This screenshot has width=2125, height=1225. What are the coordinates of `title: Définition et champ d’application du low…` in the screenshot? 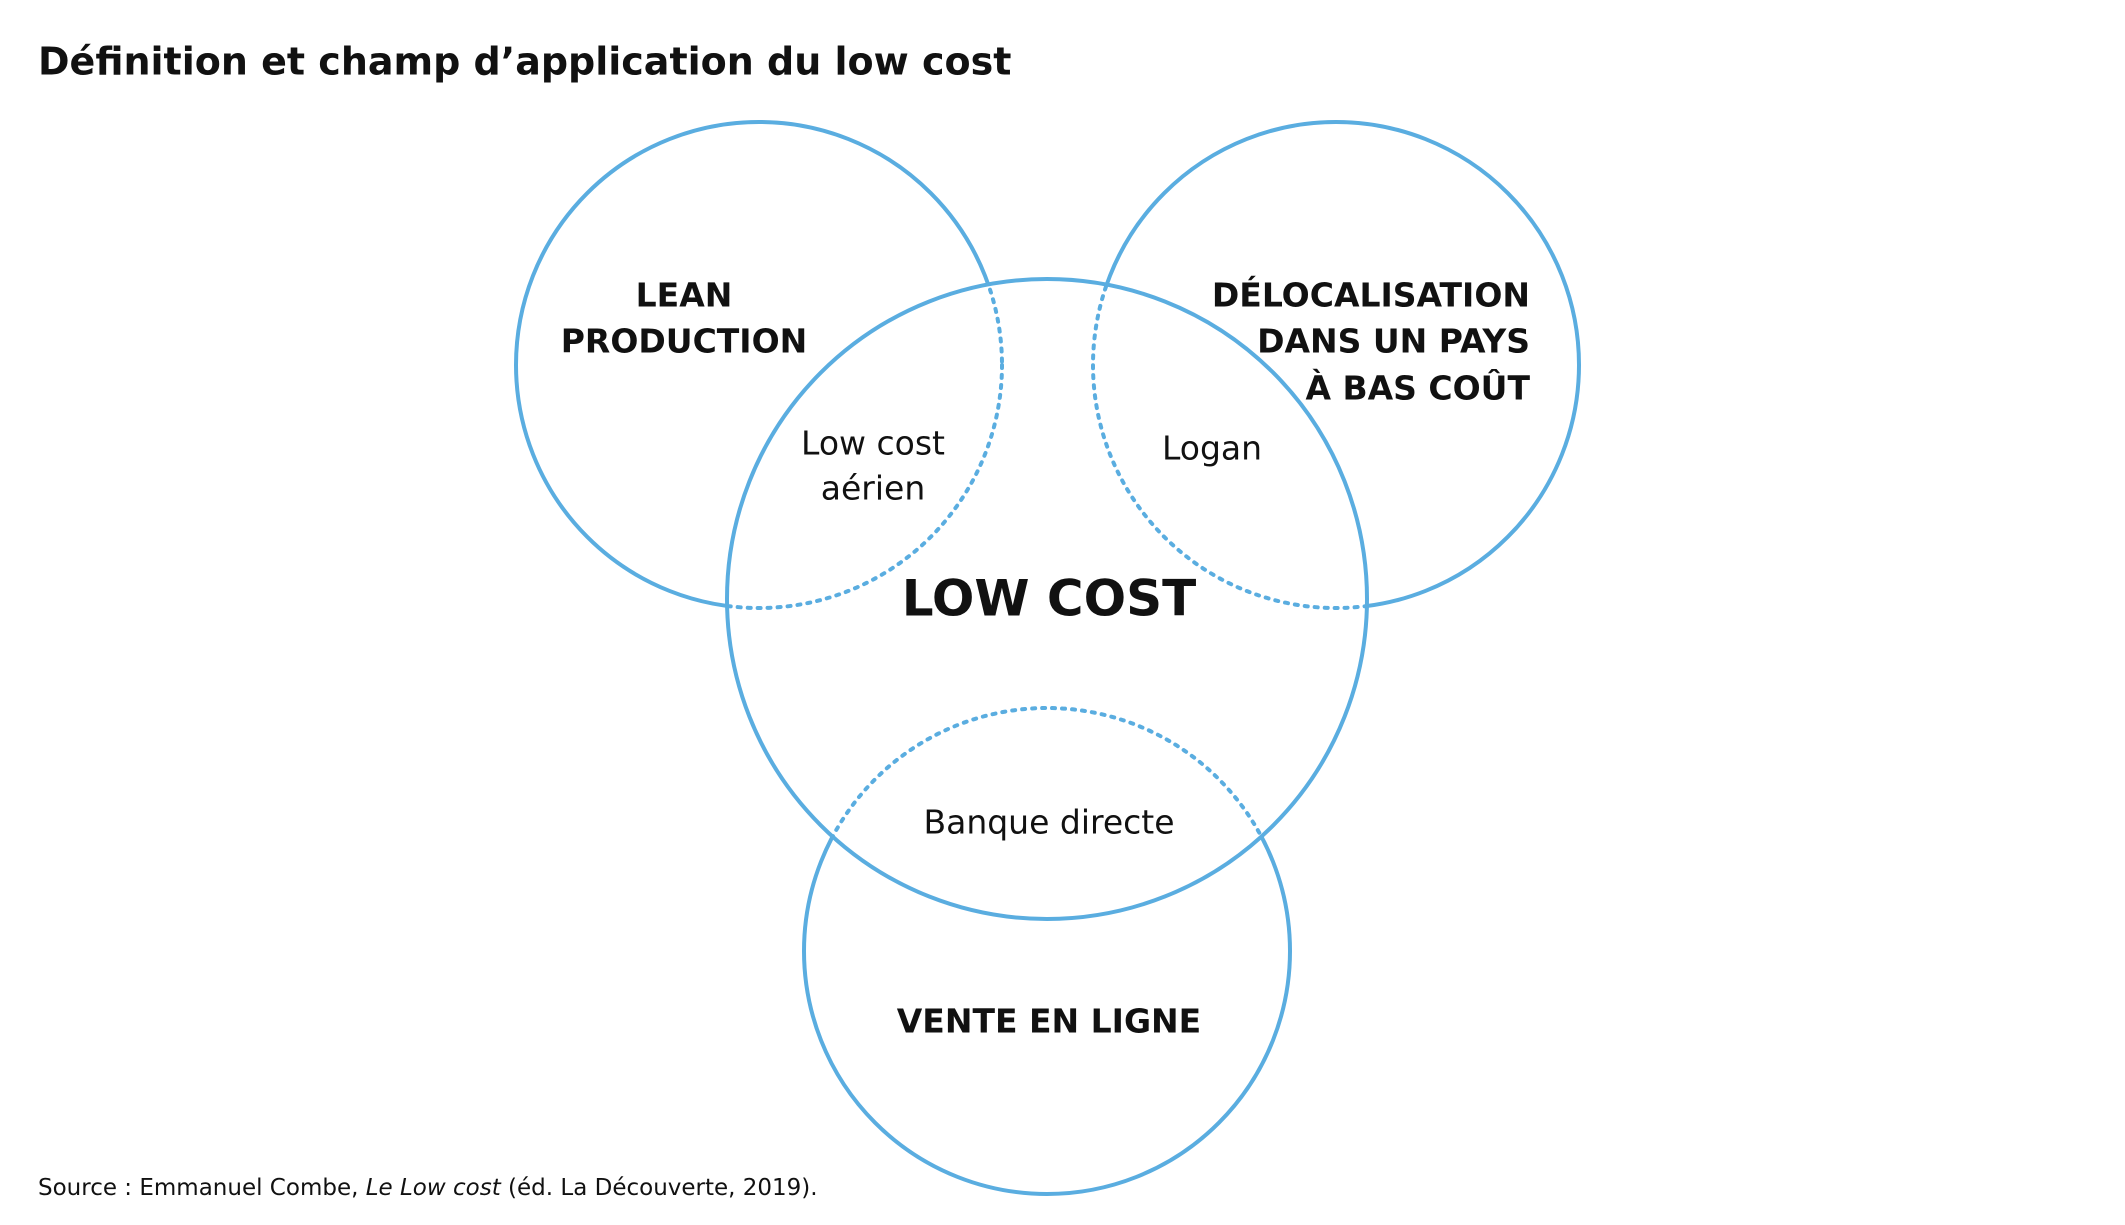 It's located at (524, 62).